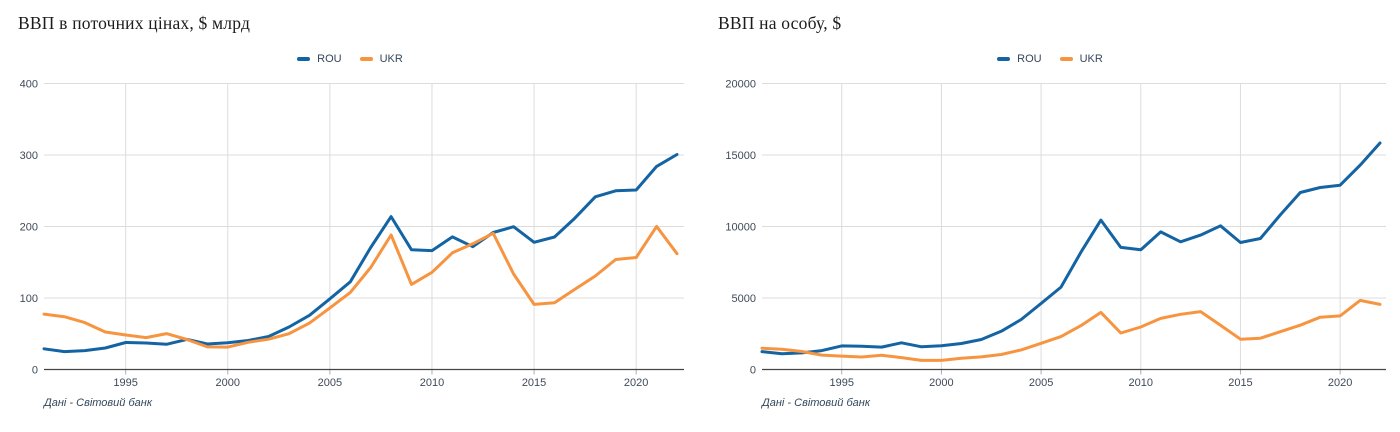  What do you see at coordinates (780, 23) in the screenshot?
I see `chart-title-gdp-per-capita: ВВП на особу, $` at bounding box center [780, 23].